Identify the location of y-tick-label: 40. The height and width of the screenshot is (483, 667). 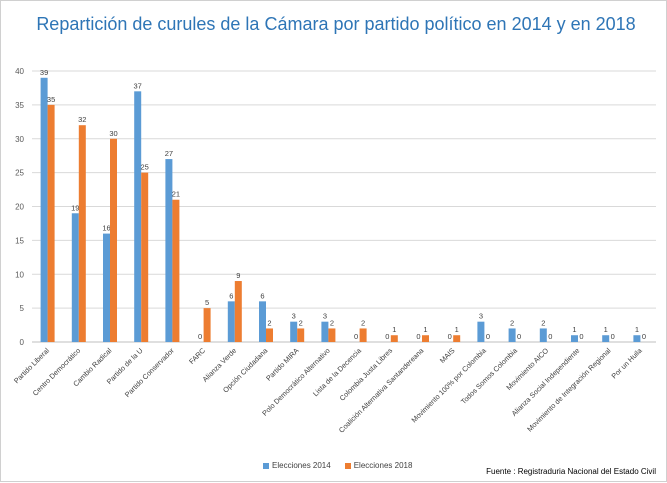
(19, 71).